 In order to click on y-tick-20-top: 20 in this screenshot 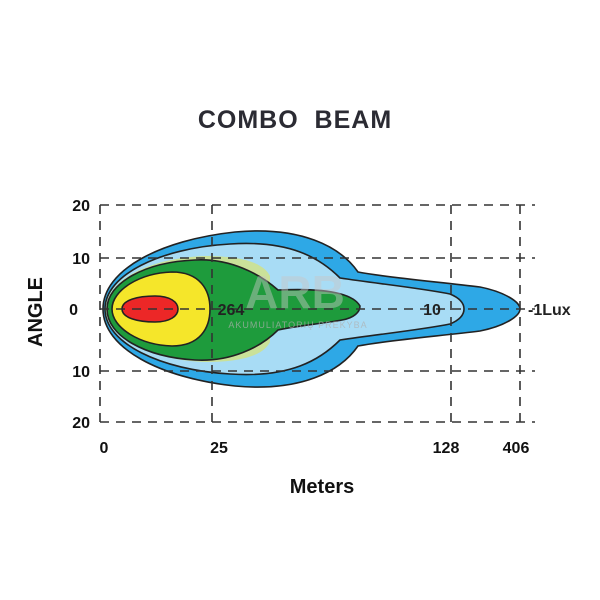, I will do `click(81, 206)`.